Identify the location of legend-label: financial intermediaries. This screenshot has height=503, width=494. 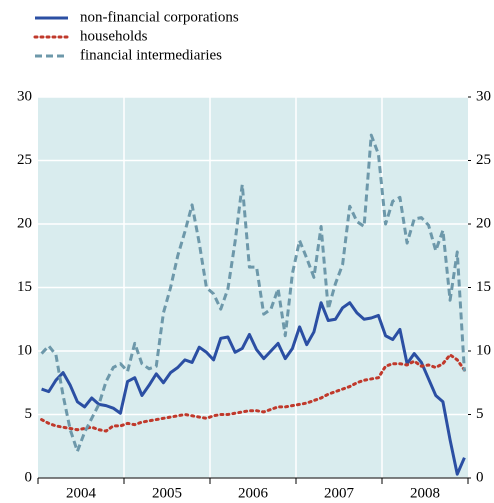
(151, 55).